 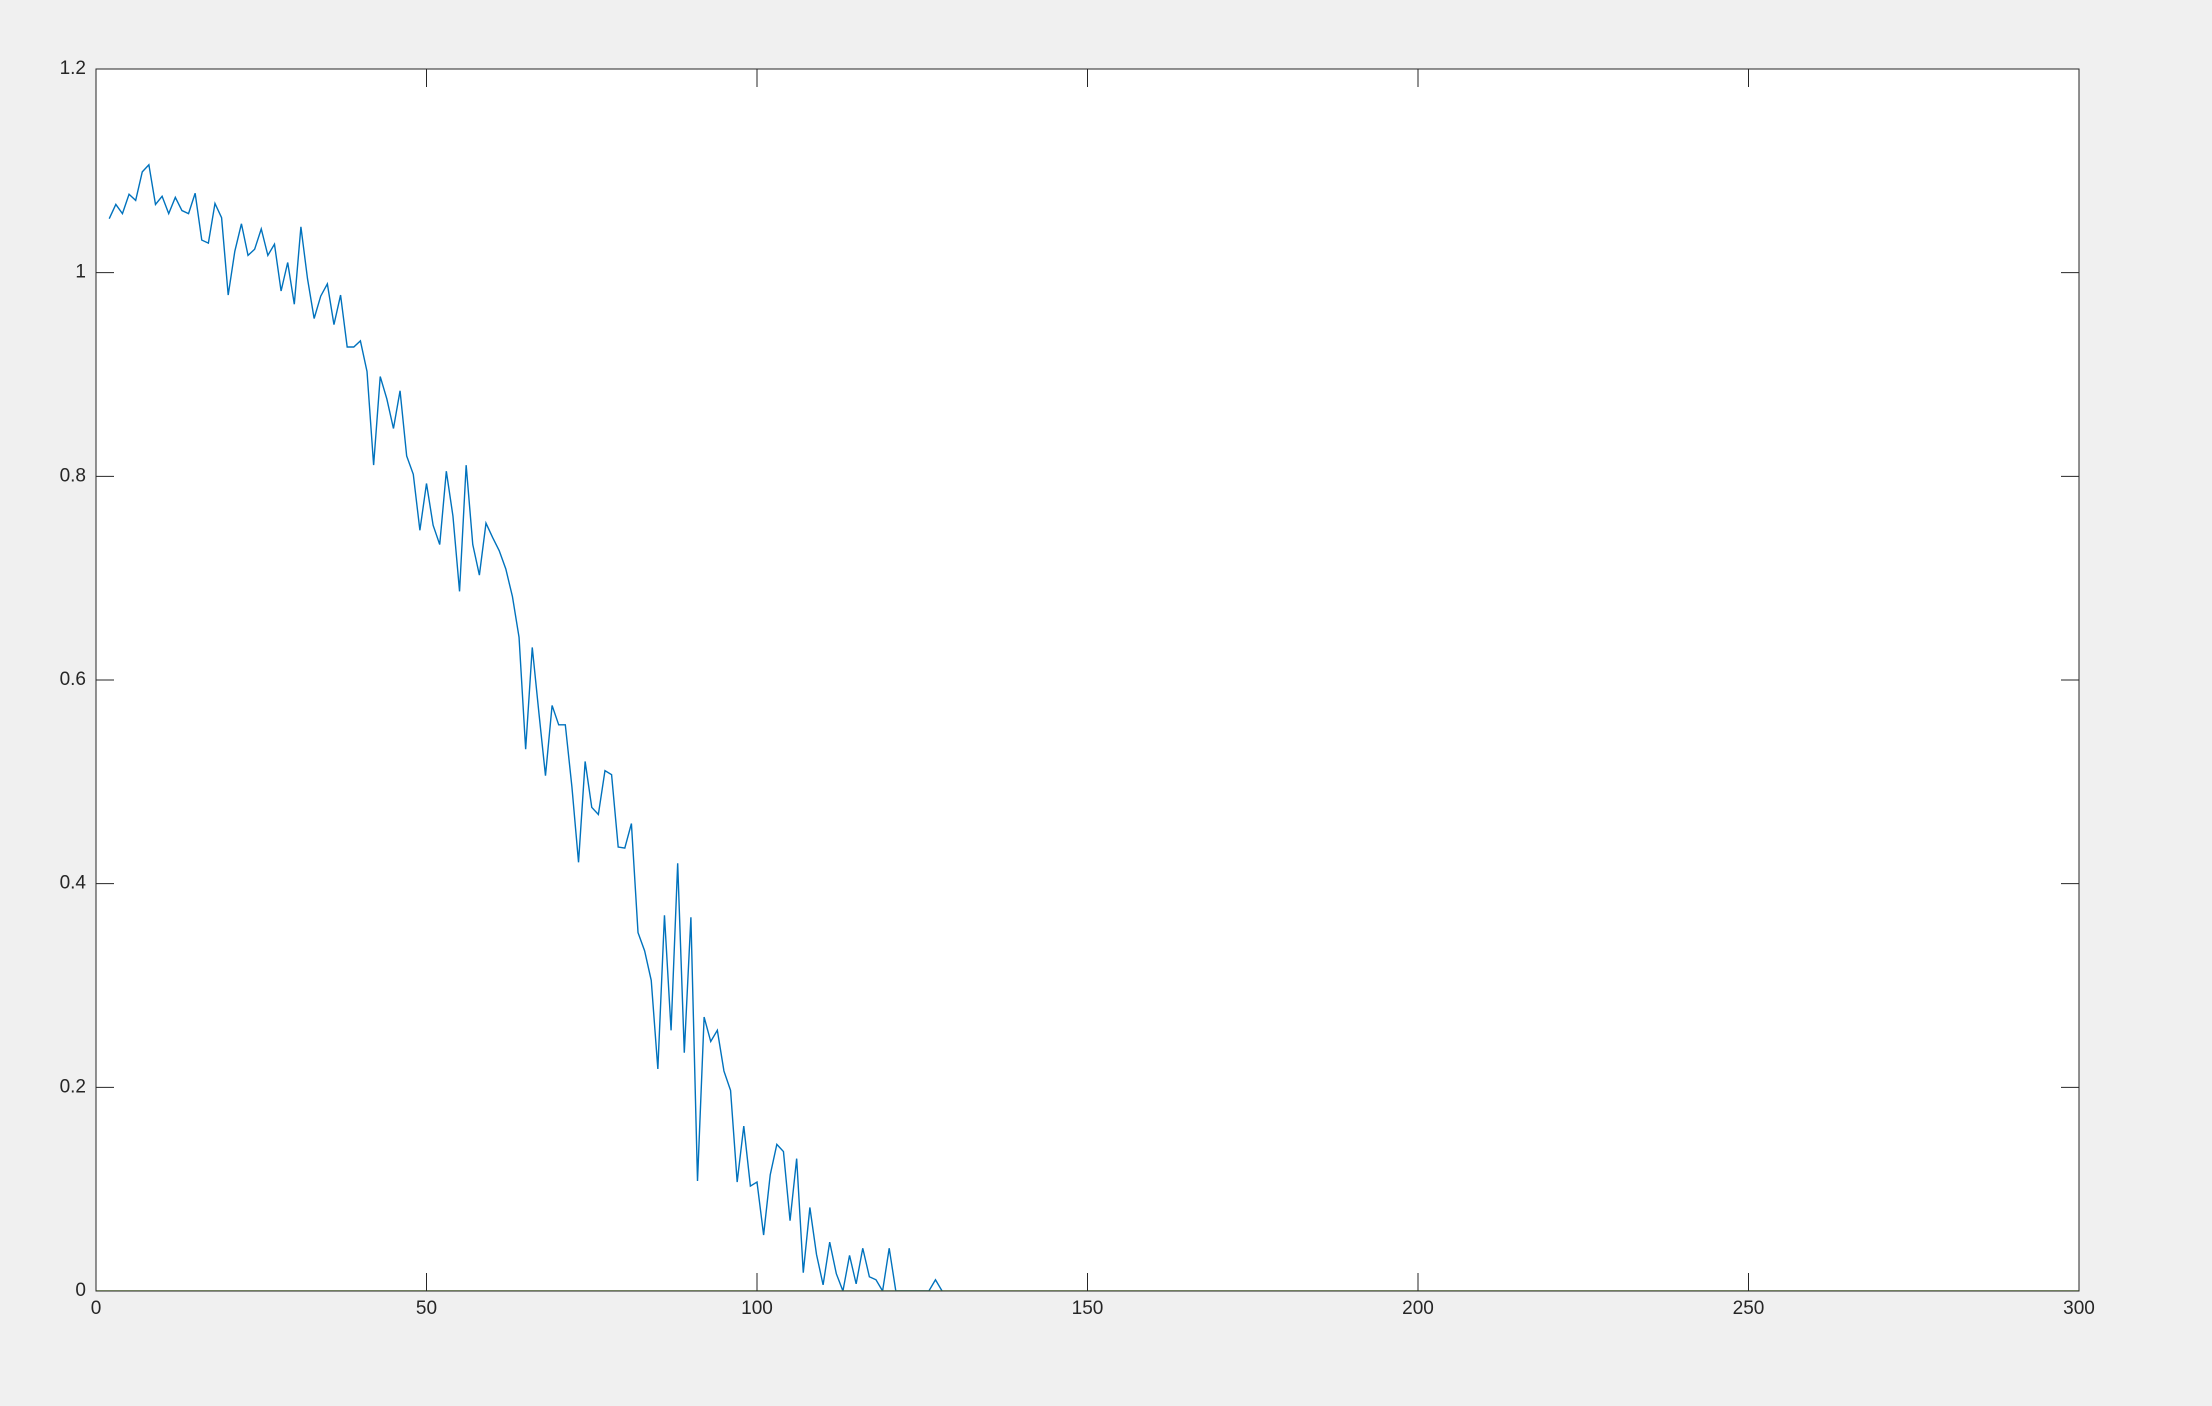 I want to click on y-tick-label: 0.8, so click(x=73, y=475).